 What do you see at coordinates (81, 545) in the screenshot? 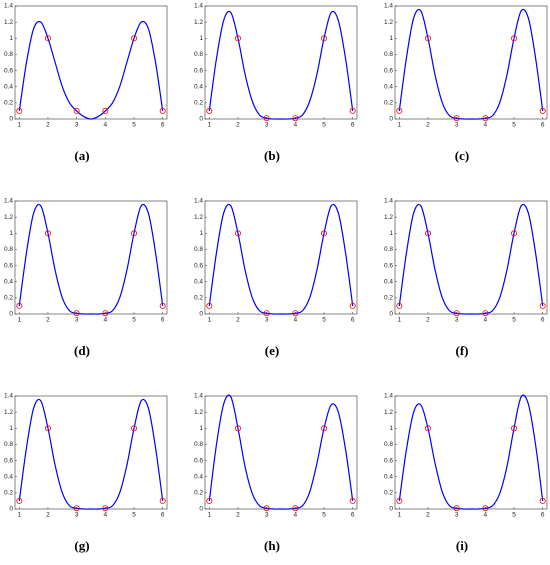
I see `caption: (g)` at bounding box center [81, 545].